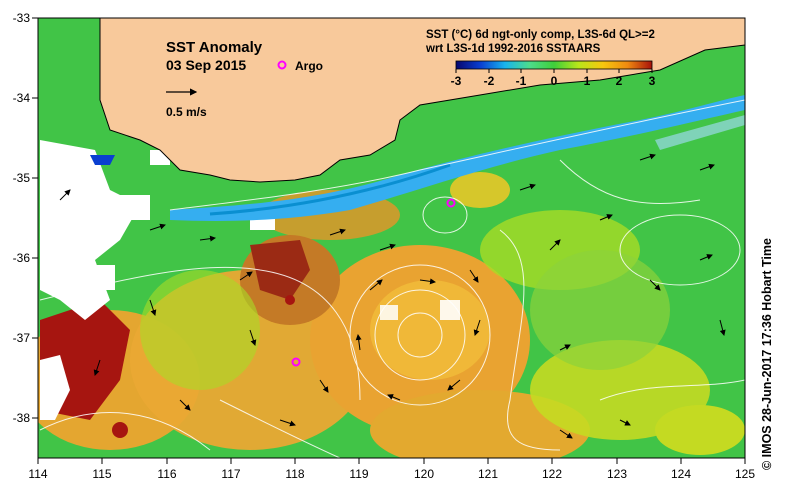 This screenshot has height=492, width=790. What do you see at coordinates (652, 81) in the screenshot?
I see `colorbar-tick-label: 3` at bounding box center [652, 81].